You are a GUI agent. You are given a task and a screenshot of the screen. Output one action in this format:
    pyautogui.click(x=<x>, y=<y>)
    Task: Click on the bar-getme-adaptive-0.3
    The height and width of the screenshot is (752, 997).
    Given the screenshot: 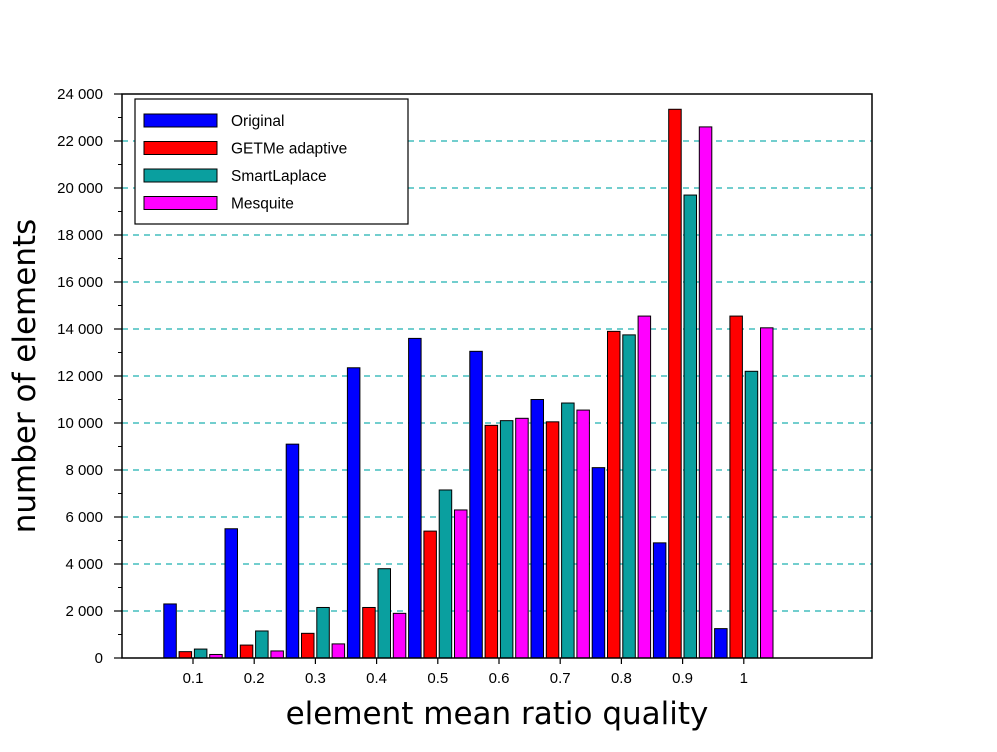 What is the action you would take?
    pyautogui.click(x=308, y=645)
    